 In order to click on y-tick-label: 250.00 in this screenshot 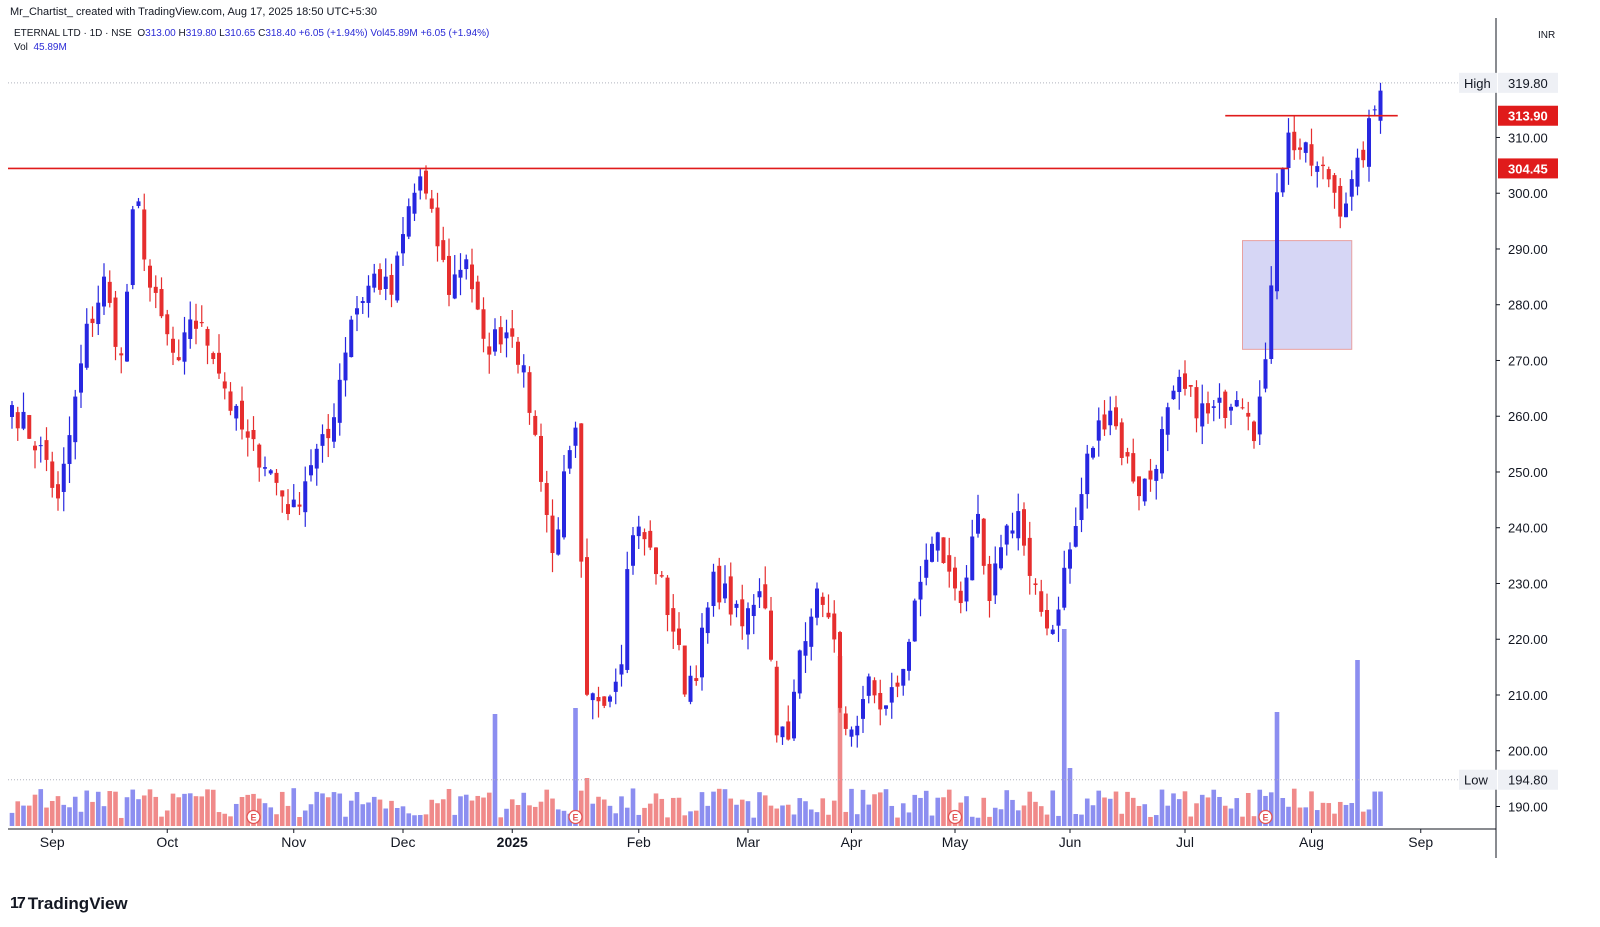, I will do `click(1528, 472)`.